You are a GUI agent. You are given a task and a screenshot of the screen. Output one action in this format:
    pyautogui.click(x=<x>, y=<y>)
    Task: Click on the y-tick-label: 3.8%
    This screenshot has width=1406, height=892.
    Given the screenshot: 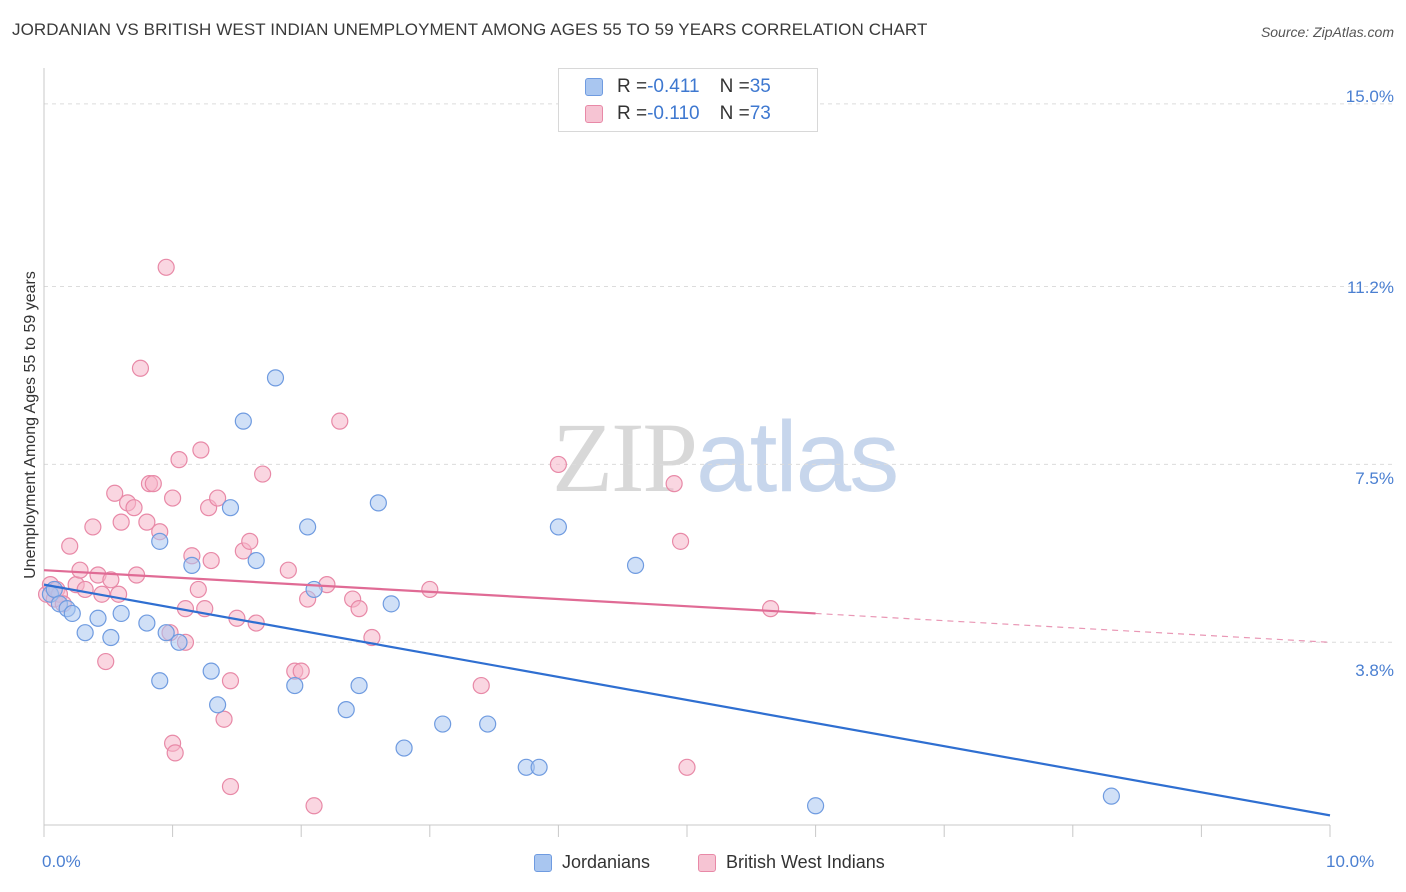 What is the action you would take?
    pyautogui.click(x=1374, y=670)
    